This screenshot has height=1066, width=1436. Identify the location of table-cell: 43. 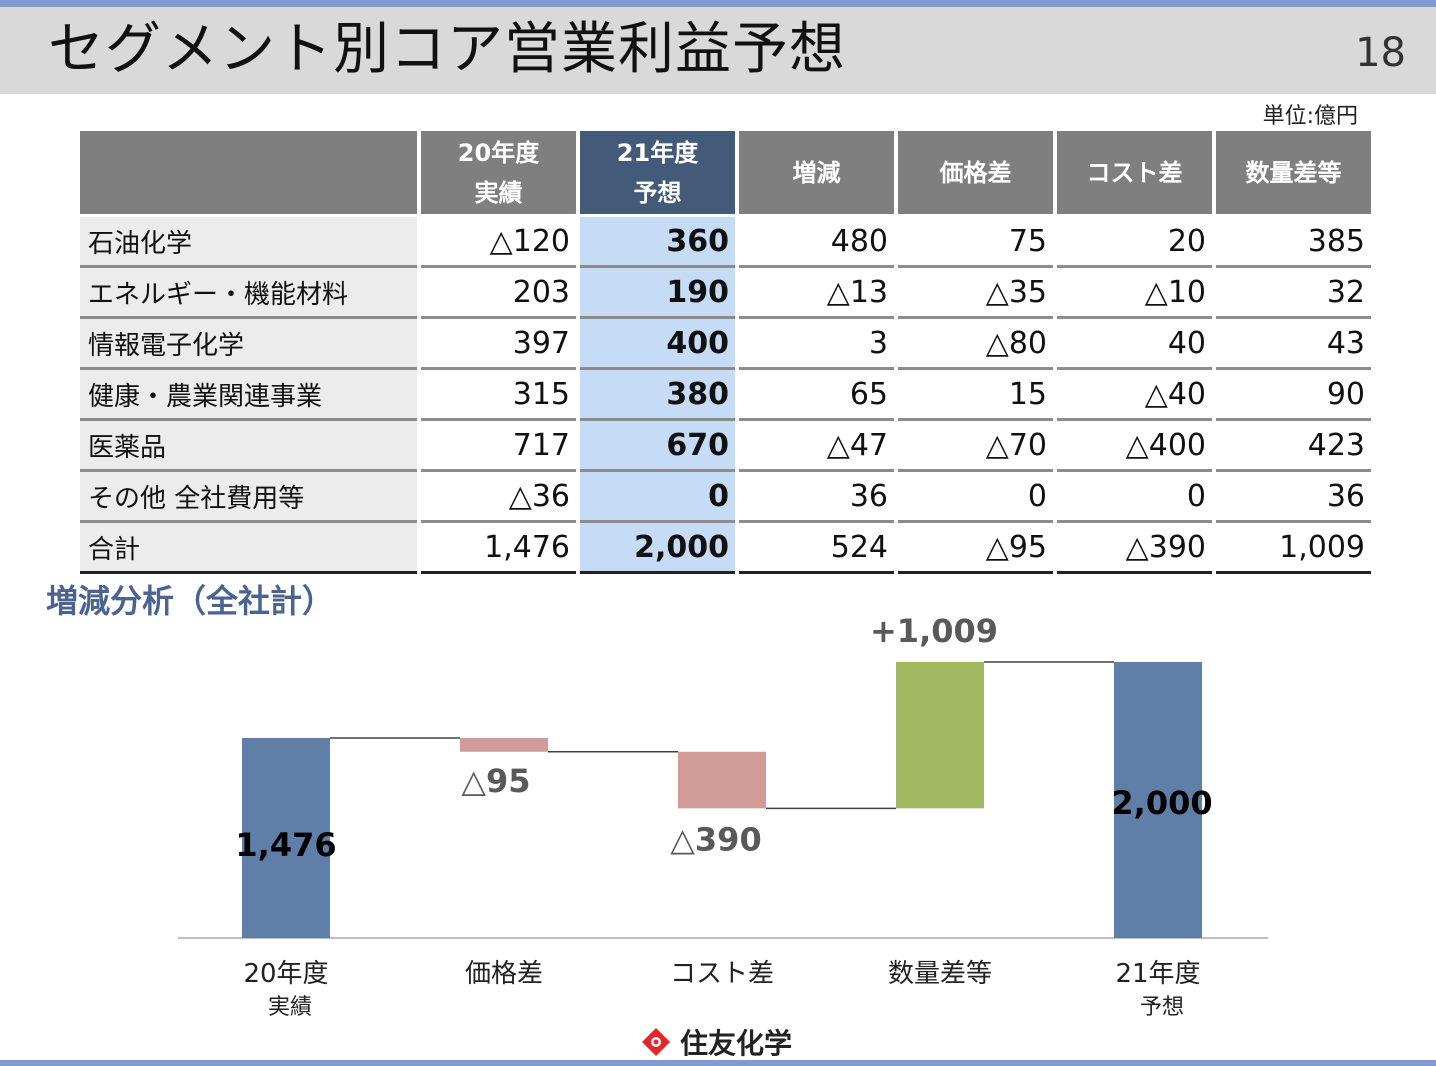
(1293, 344).